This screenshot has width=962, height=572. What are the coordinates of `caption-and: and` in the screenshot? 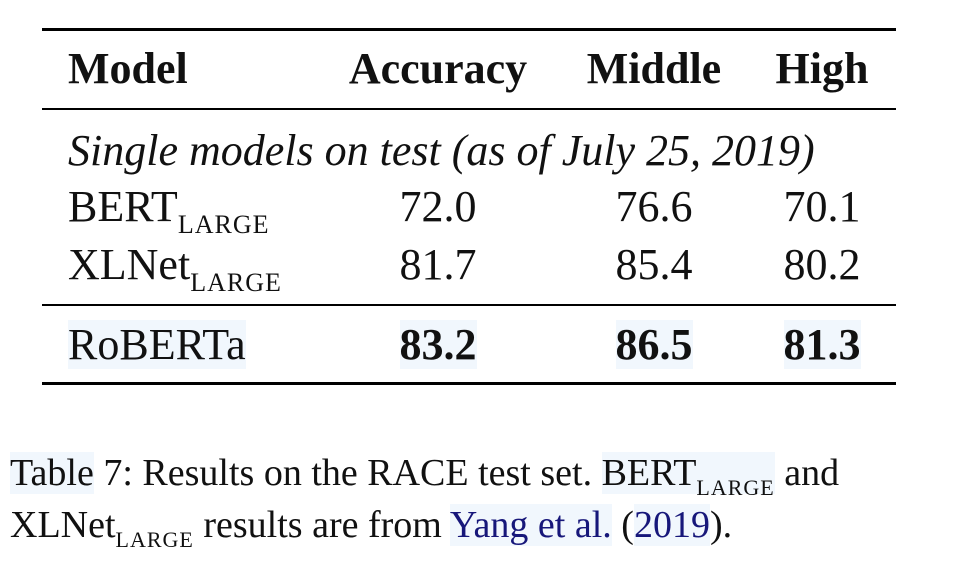 It's located at (812, 473).